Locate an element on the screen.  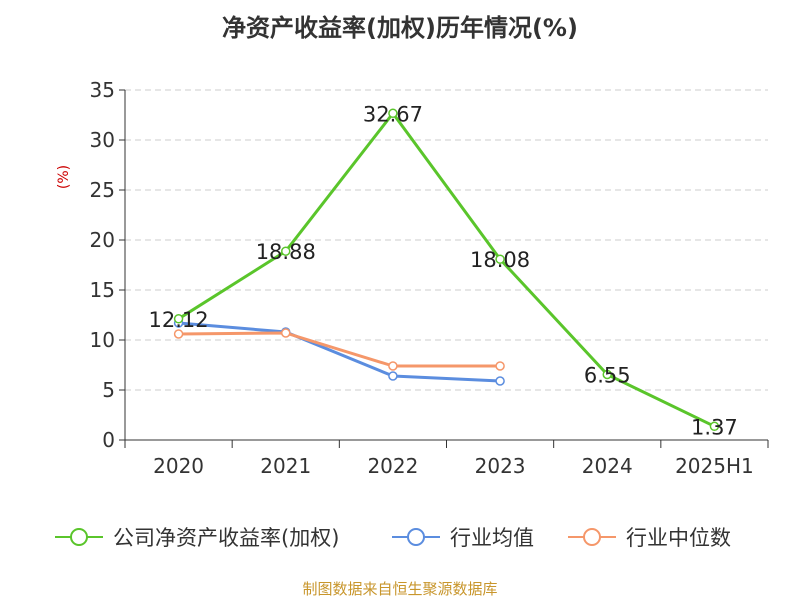
x-tick-label: 2022 is located at coordinates (392, 466).